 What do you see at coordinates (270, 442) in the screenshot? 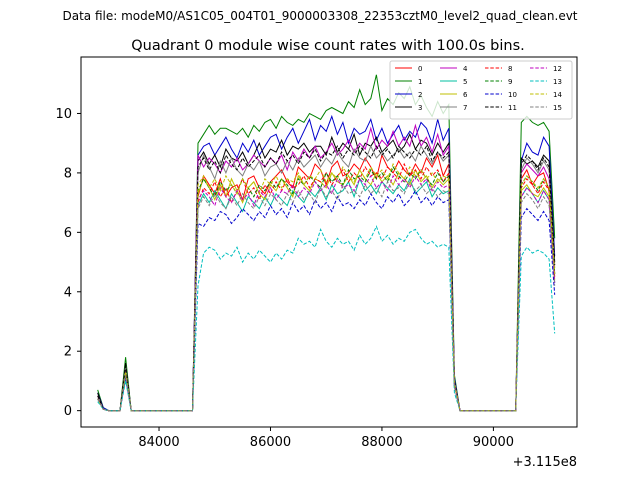
I see `x-tick-label: 86000` at bounding box center [270, 442].